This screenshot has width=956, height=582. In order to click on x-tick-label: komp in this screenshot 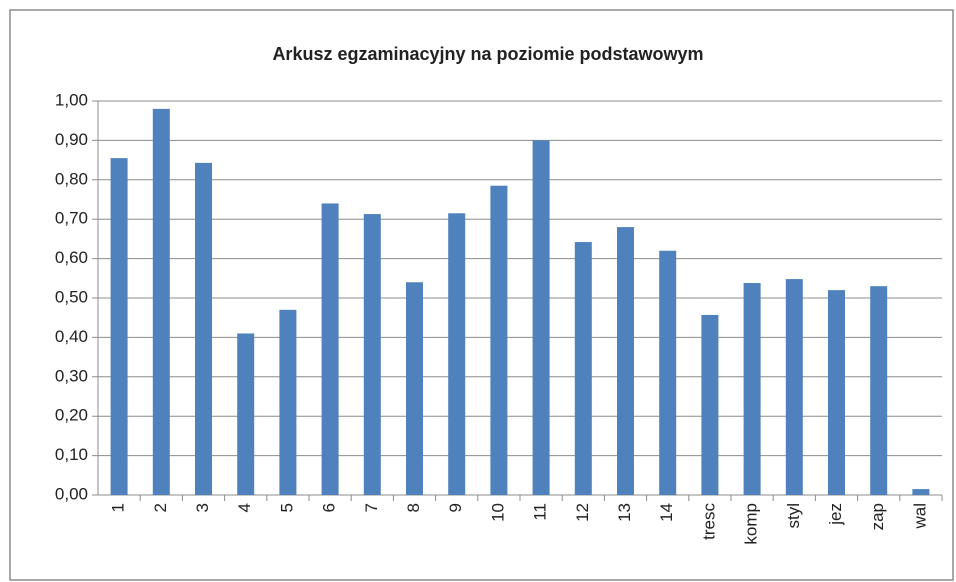, I will do `click(751, 524)`.